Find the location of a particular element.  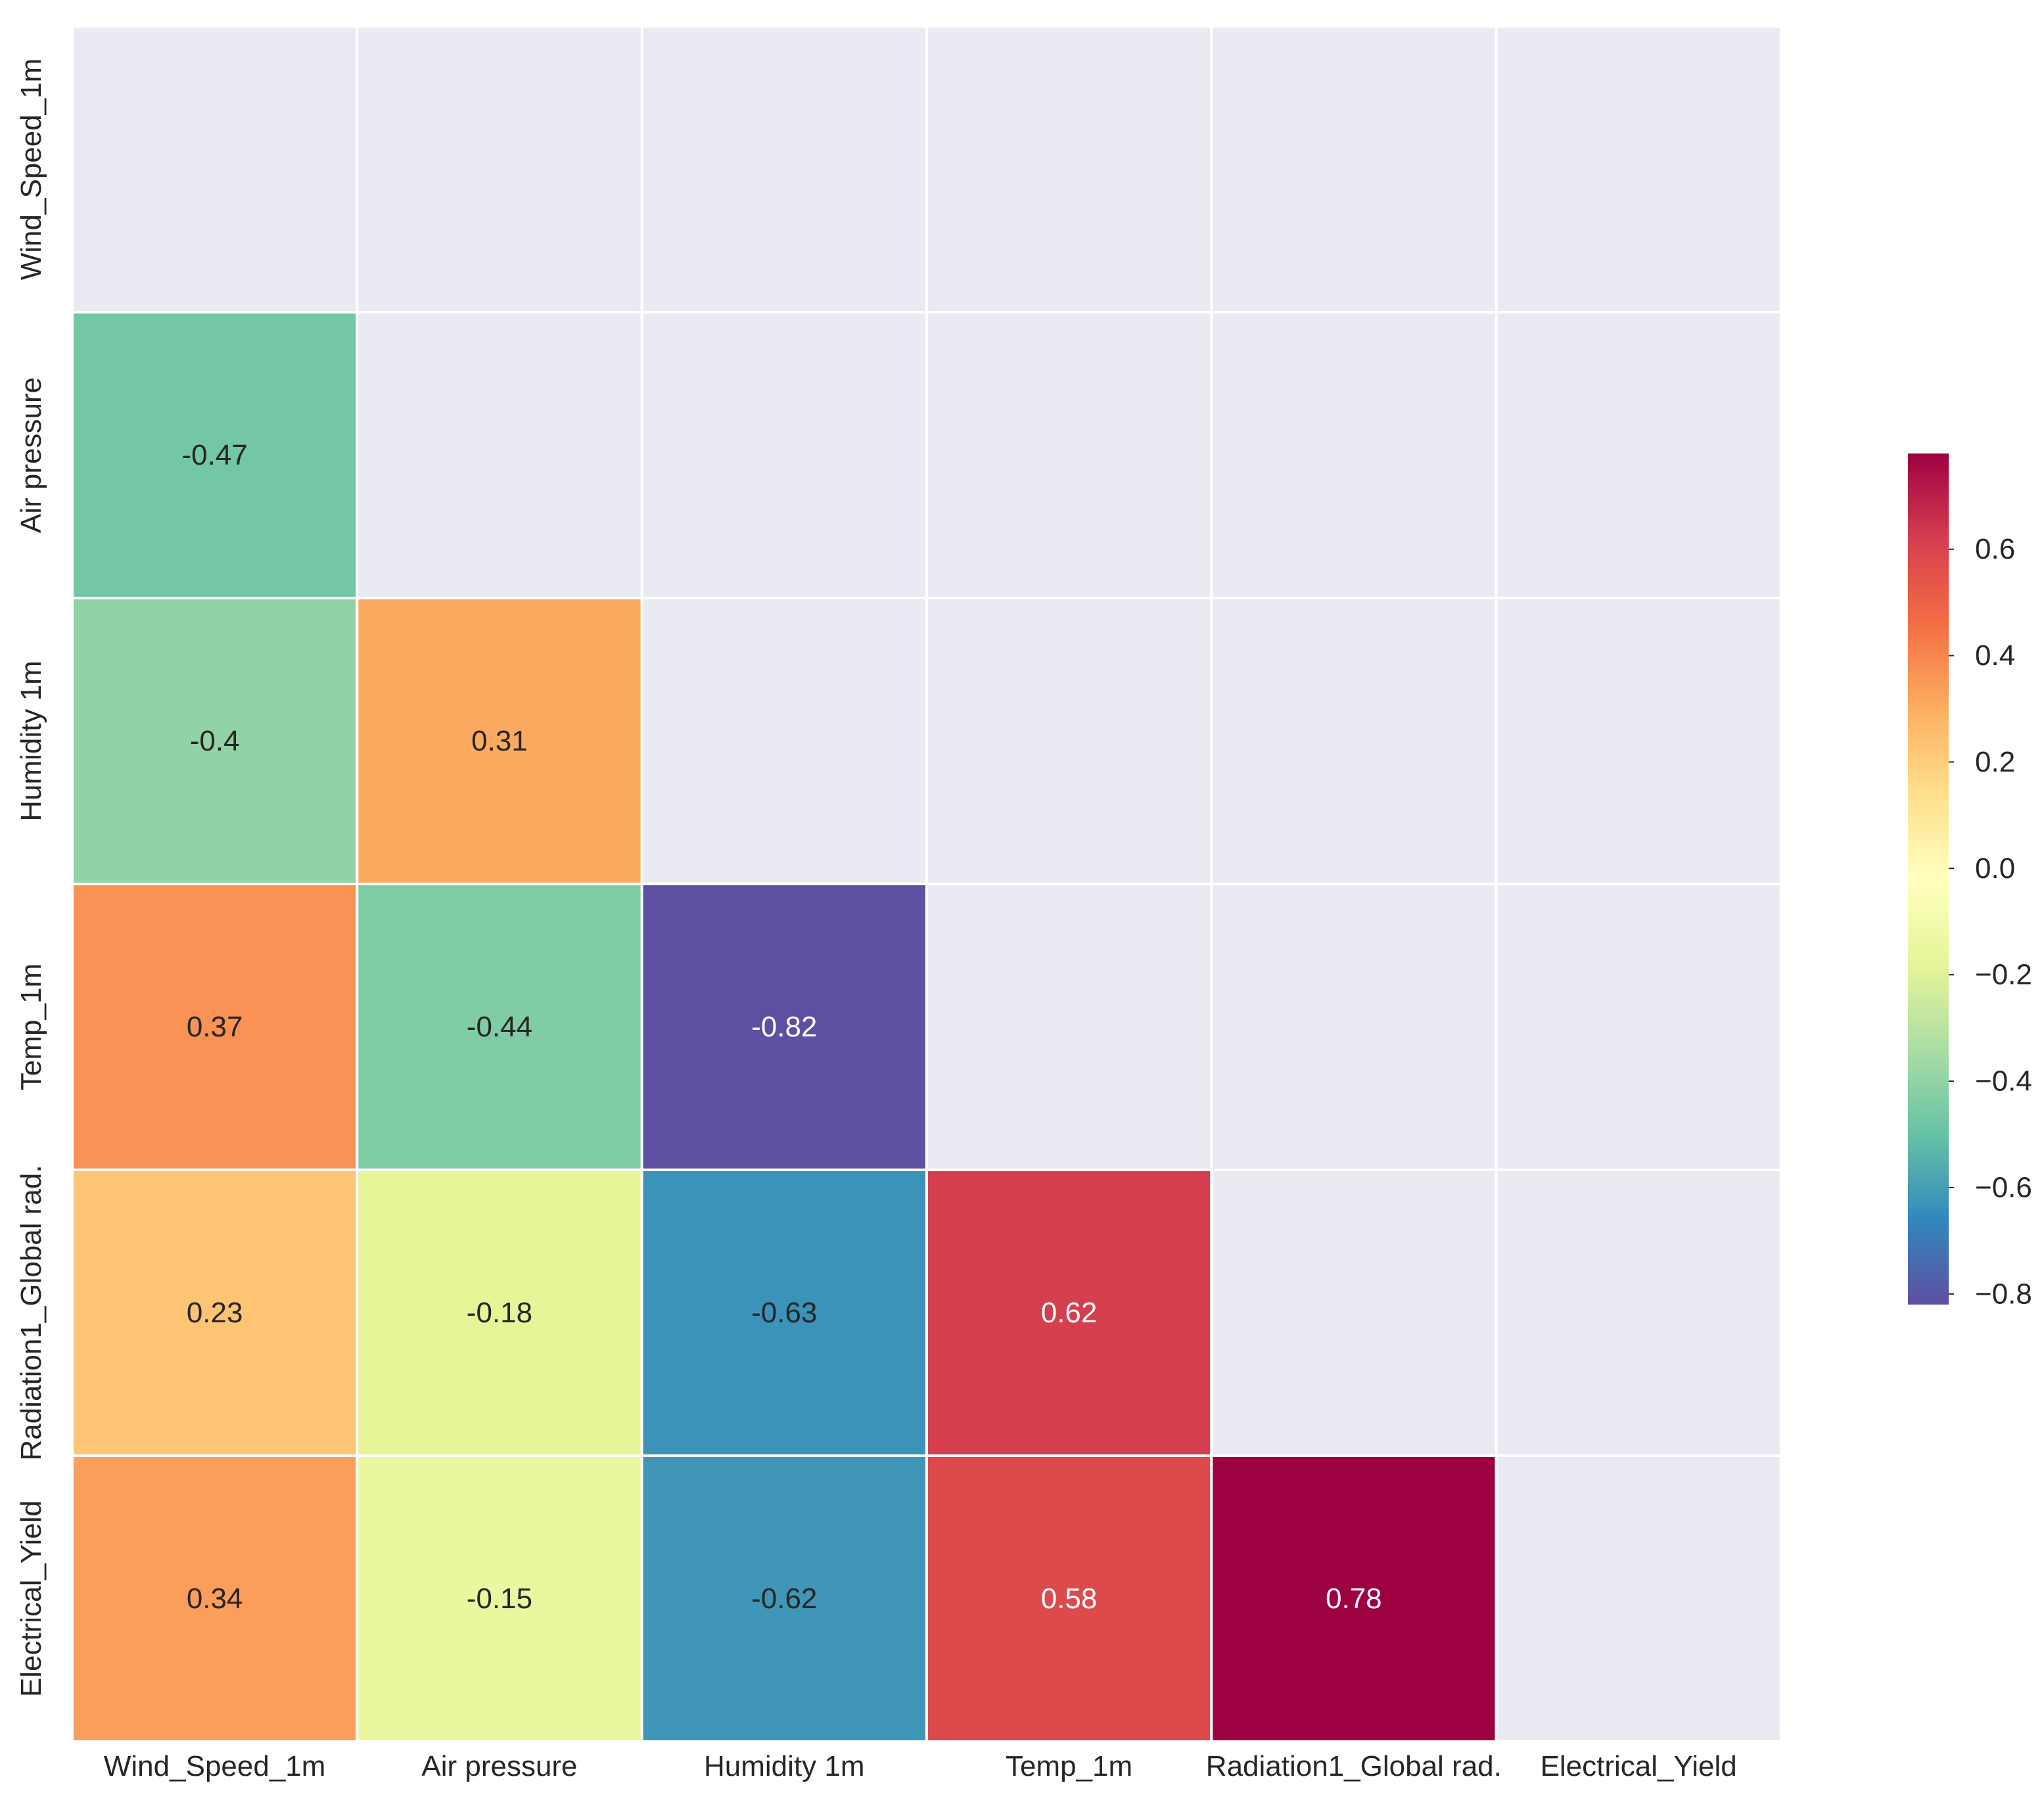

heatmap-cell-label: -0.44 is located at coordinates (500, 1027).